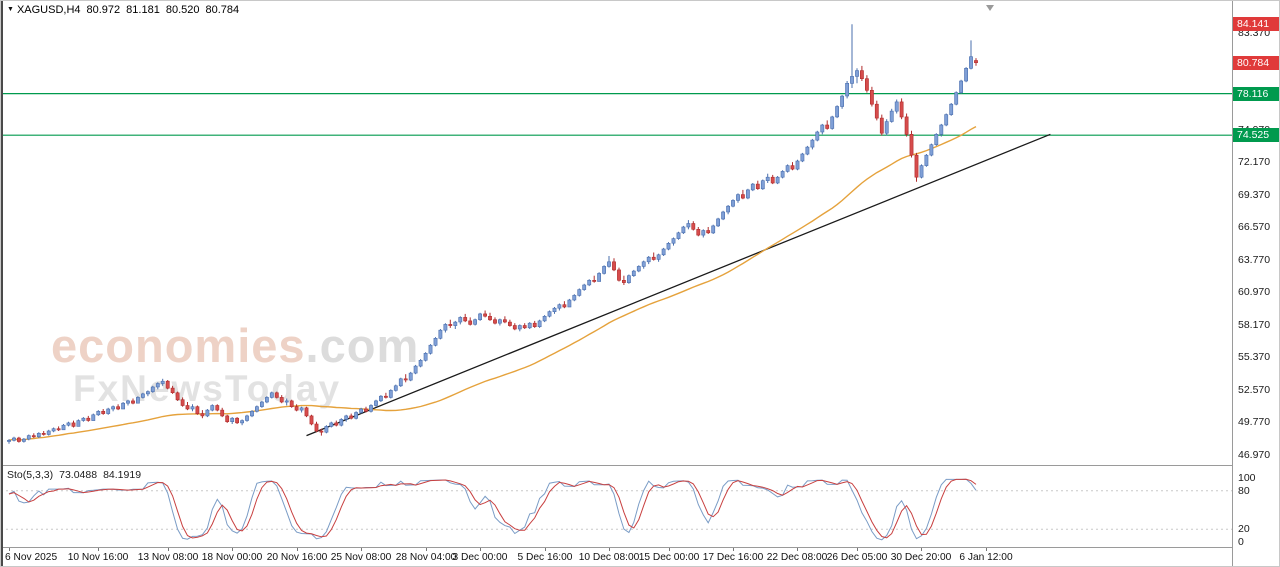 This screenshot has width=1280, height=567. What do you see at coordinates (10, 9) in the screenshot?
I see `symbol-marker-icon: ▼` at bounding box center [10, 9].